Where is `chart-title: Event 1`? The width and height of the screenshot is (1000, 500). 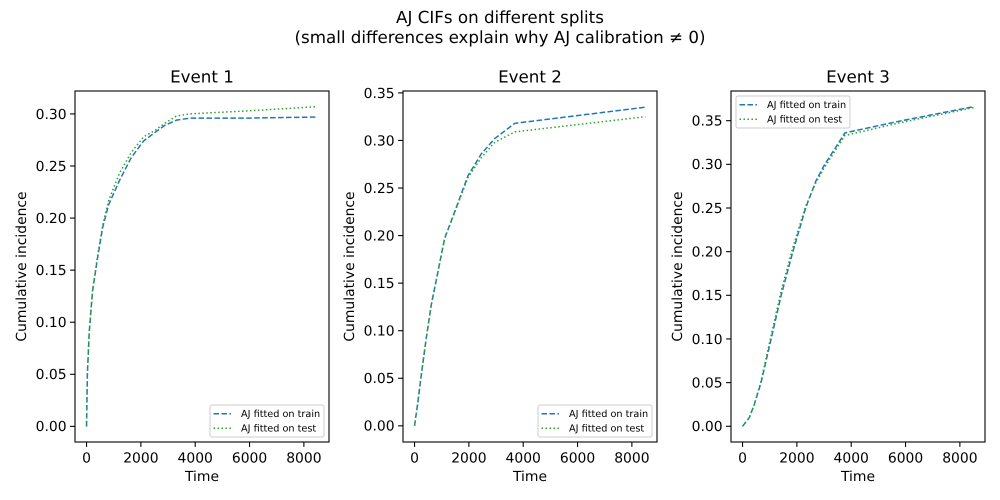
chart-title: Event 1 is located at coordinates (202, 76).